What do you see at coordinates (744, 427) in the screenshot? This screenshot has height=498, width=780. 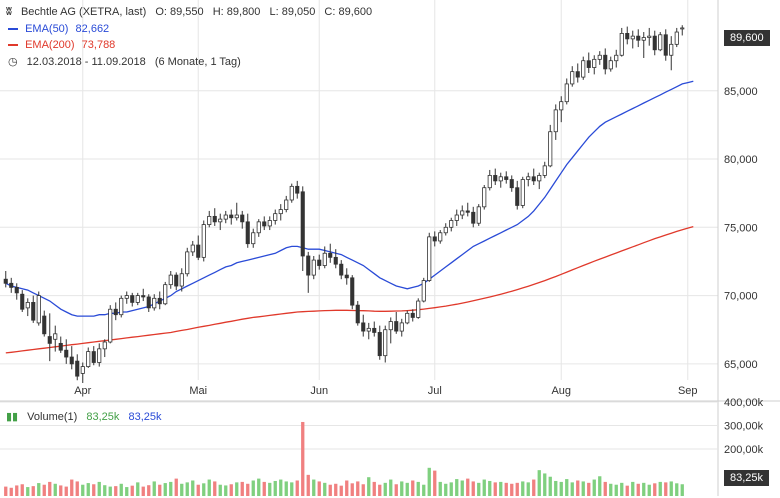 I see `volume-tick-label: 300,00k` at bounding box center [744, 427].